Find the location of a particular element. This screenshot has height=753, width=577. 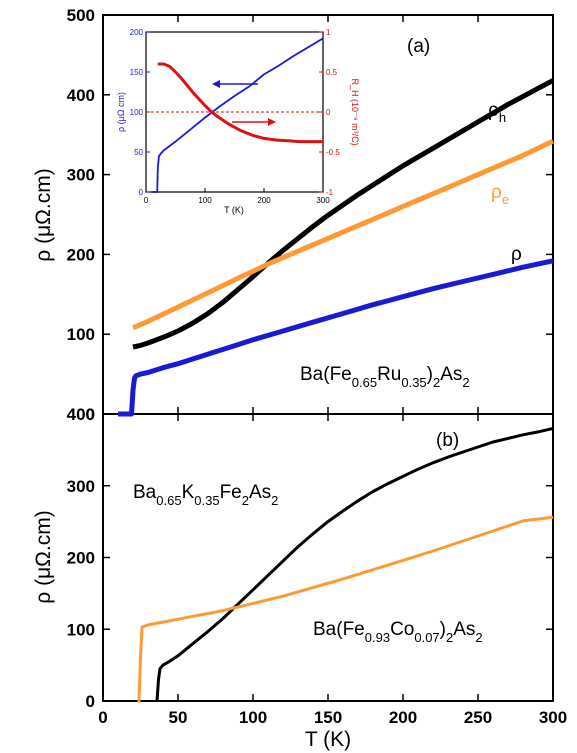

ticks-a-ytick-label: 300 is located at coordinates (81, 175).